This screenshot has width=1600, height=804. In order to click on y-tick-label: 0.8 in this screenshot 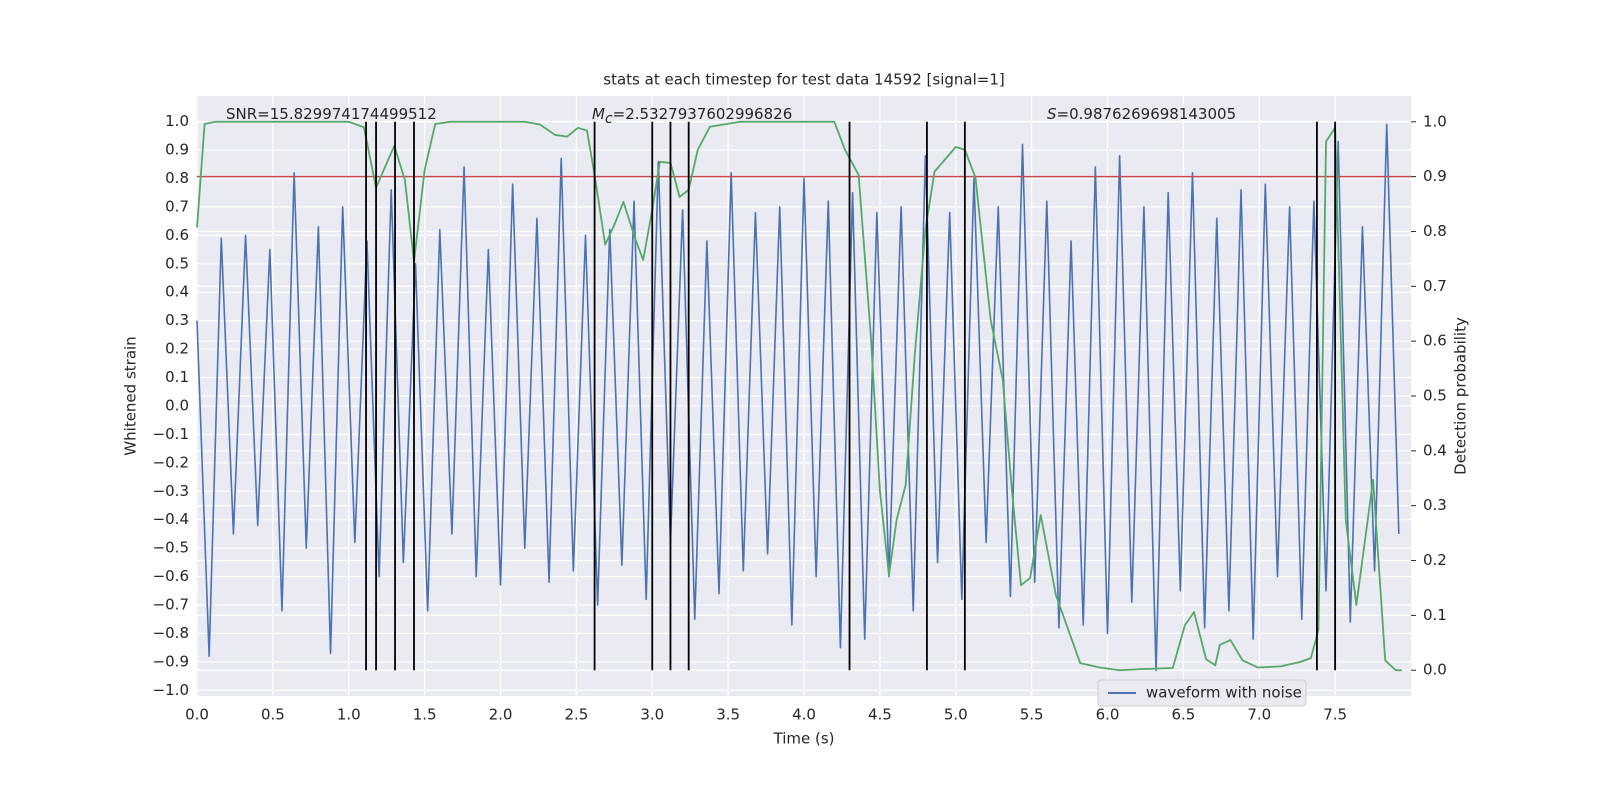, I will do `click(177, 178)`.